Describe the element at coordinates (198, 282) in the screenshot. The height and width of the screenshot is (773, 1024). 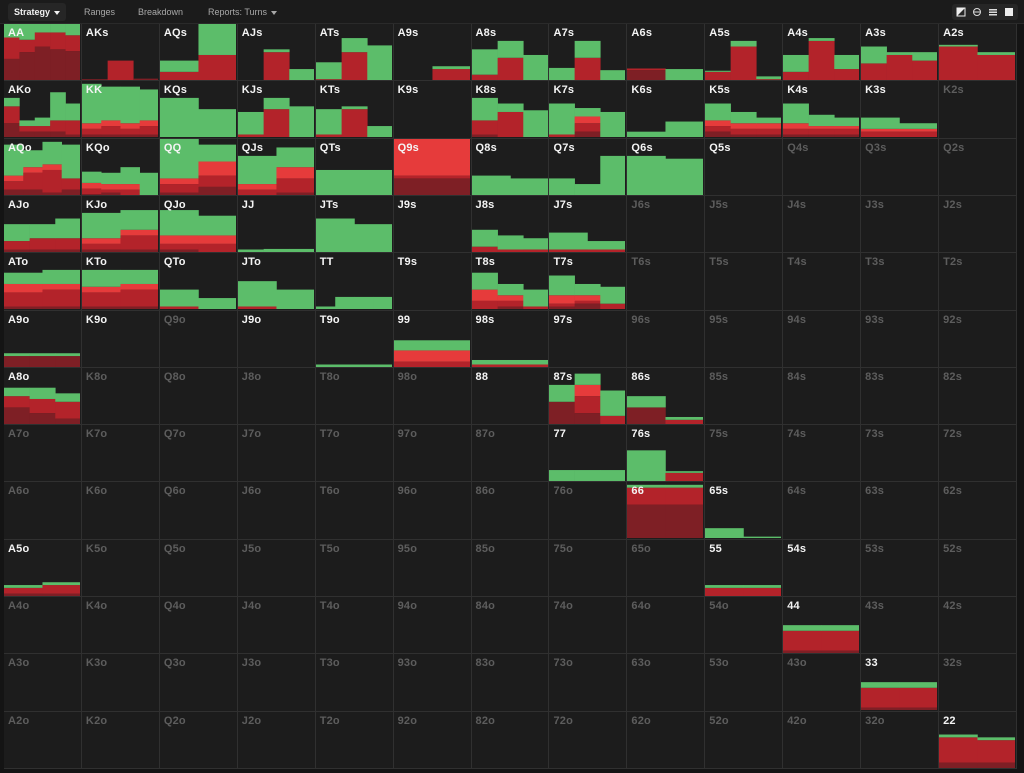
I see `hand-cell-QTo: QTo` at that location.